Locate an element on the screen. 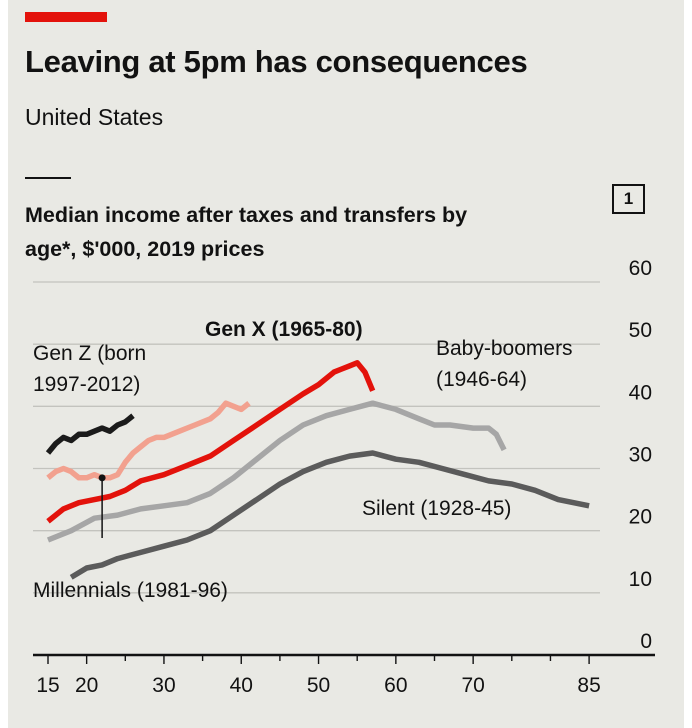 Image resolution: width=692 pixels, height=728 pixels. x-tick-label-50: 50 is located at coordinates (318, 685).